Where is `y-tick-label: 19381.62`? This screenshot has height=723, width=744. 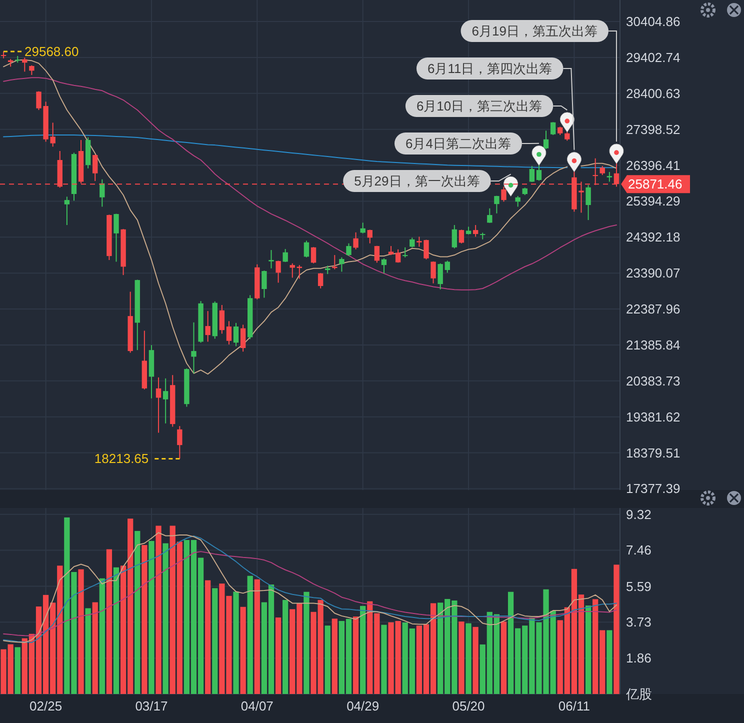
y-tick-label: 19381.62 is located at coordinates (653, 416).